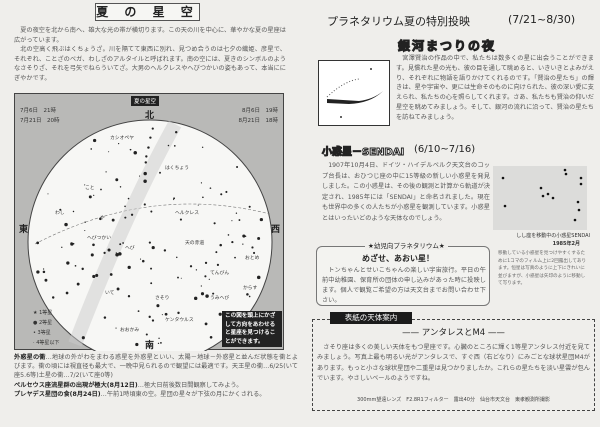  I want to click on constellation-label: おおかみ, so click(130, 330).